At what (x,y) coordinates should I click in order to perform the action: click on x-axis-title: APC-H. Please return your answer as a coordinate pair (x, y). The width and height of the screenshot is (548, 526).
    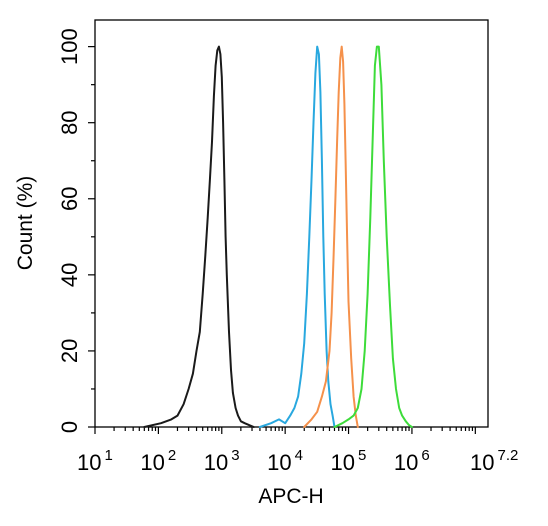
    Looking at the image, I should click on (290, 496).